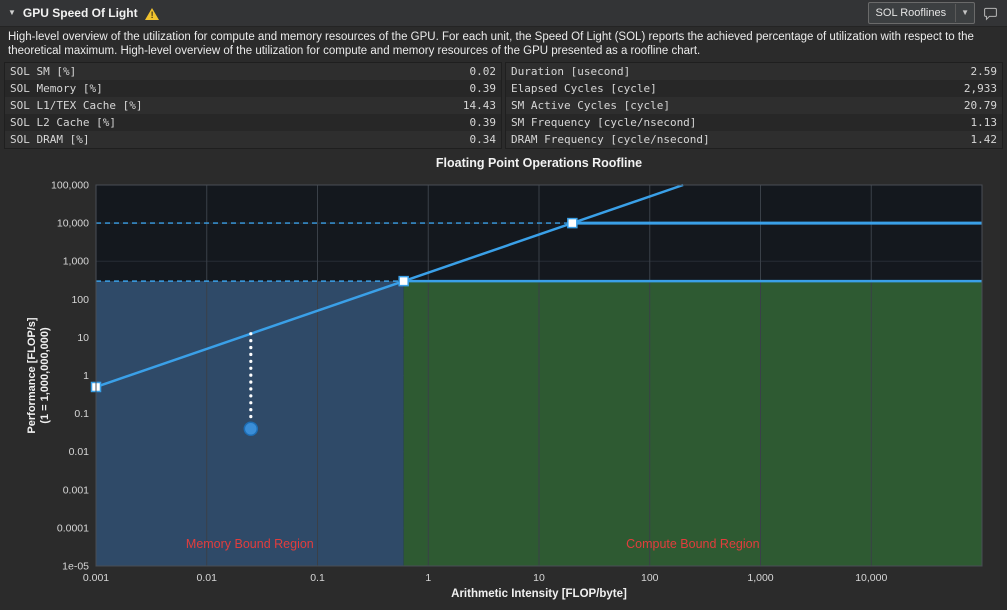  I want to click on metric-label: SM Active Cycles [cycle], so click(590, 105).